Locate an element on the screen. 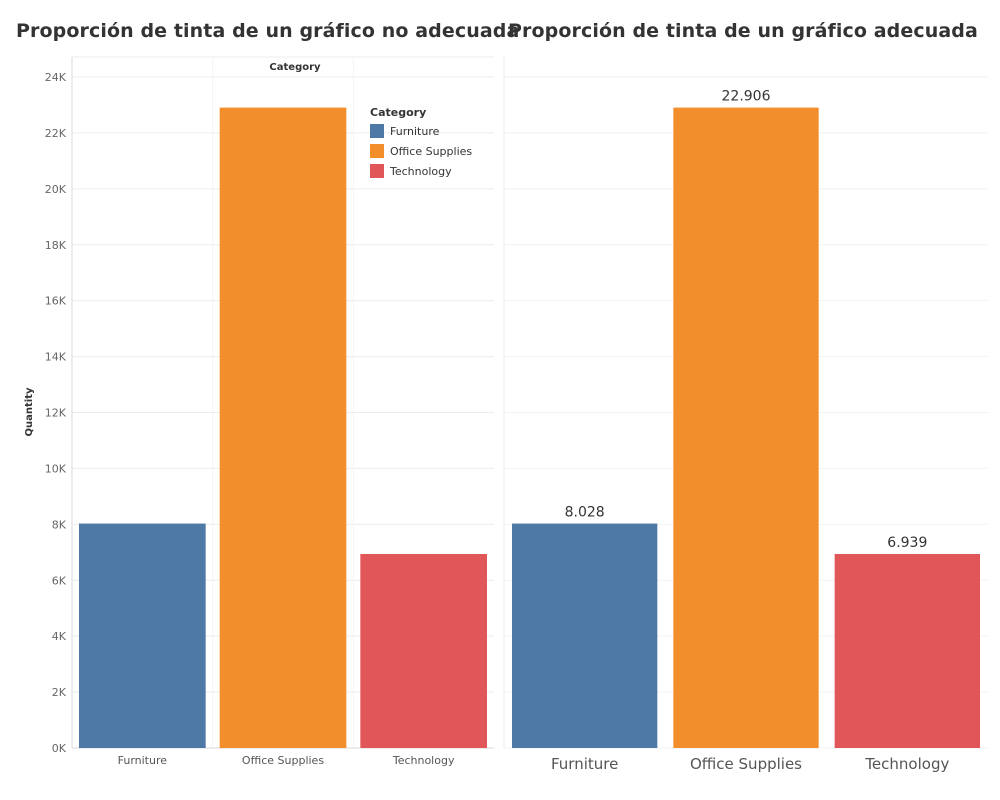  y-tick-label: 8K is located at coordinates (59, 524).